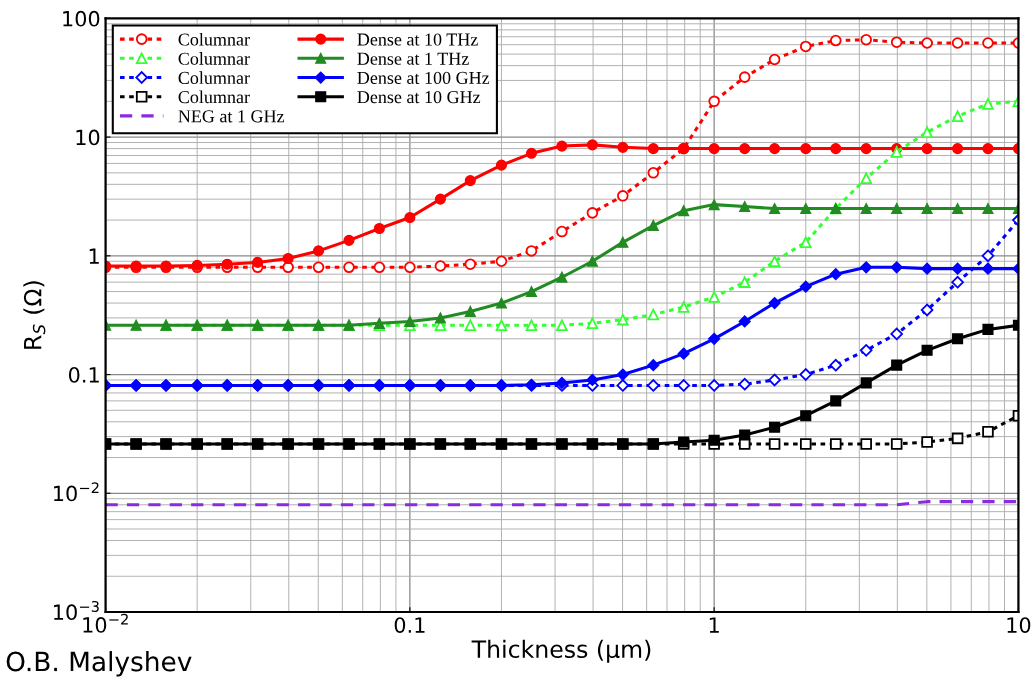 The image size is (1035, 680). I want to click on legend-label: Dense at 1 THz, so click(413, 58).